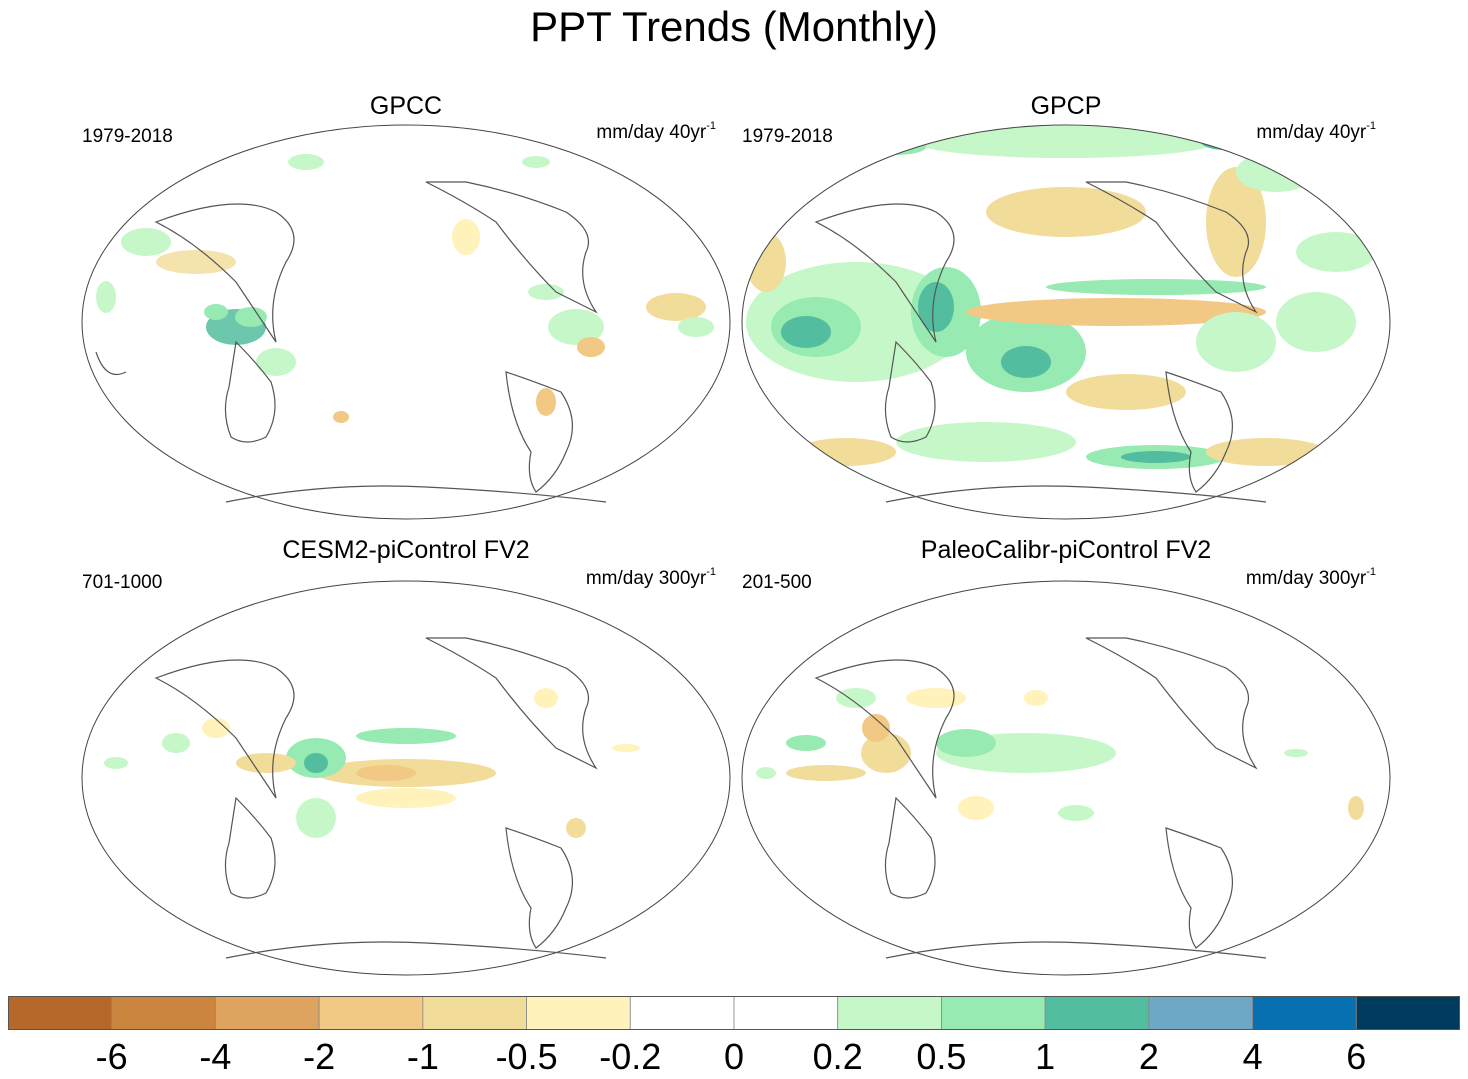 This screenshot has height=1079, width=1468. Describe the element at coordinates (422, 1056) in the screenshot. I see `colorbar-tick-label: -1` at that location.